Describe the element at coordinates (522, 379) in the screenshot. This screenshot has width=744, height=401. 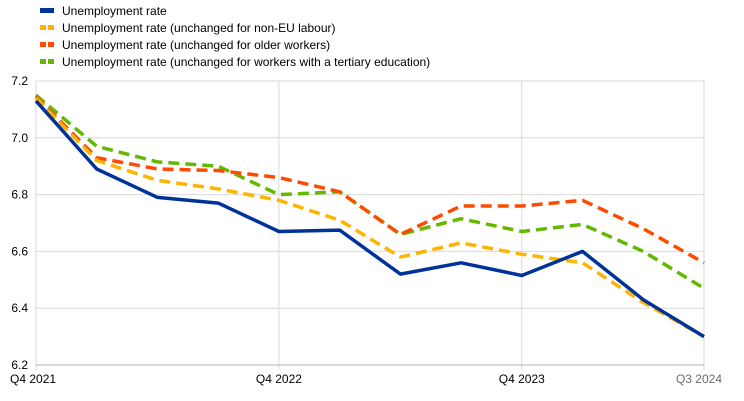
I see `x-tick-label: Q4 2023` at that location.